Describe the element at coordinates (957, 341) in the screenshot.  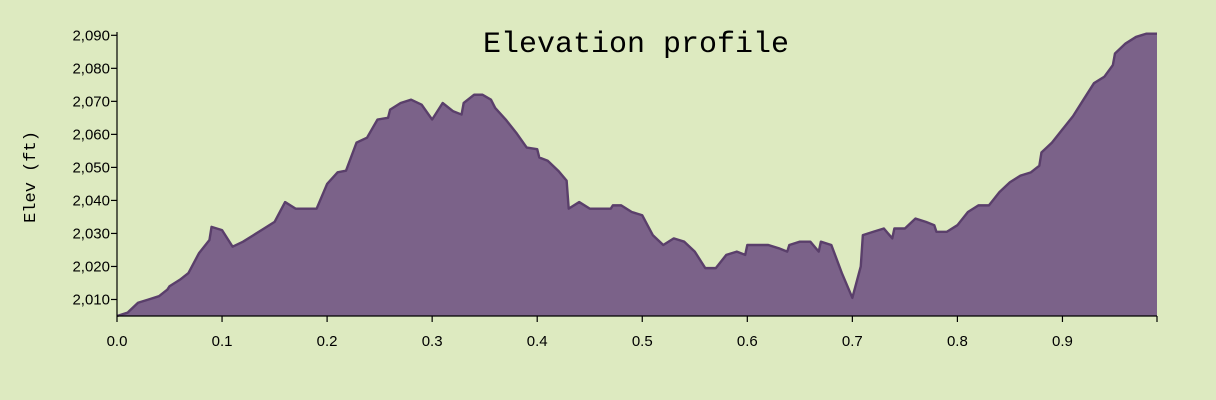
I see `x-tick-label: 0.8` at that location.